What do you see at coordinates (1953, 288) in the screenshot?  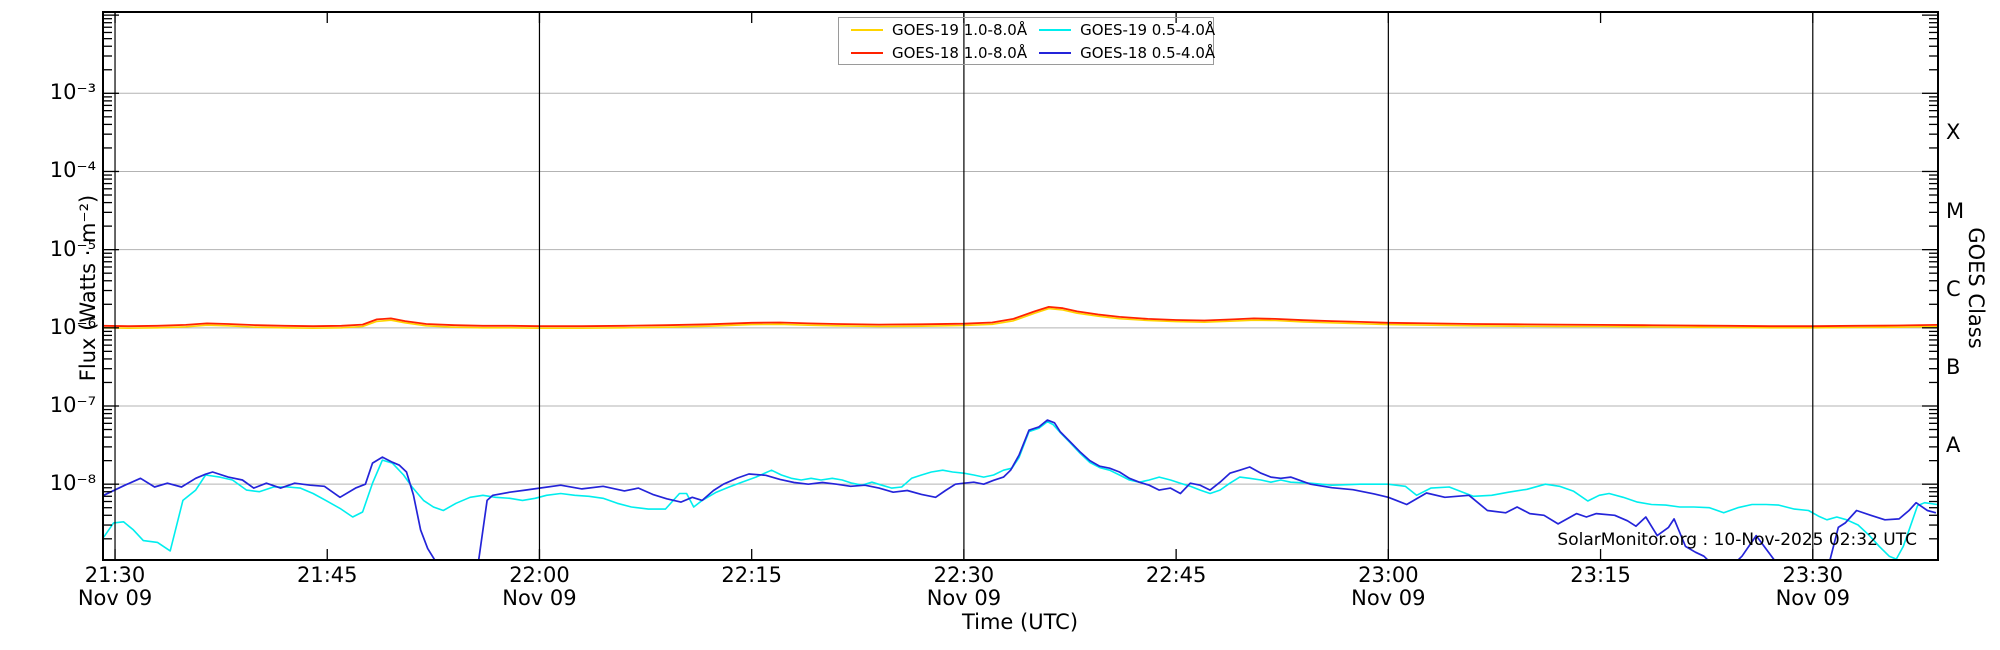 I see `goes-class-C: C` at bounding box center [1953, 288].